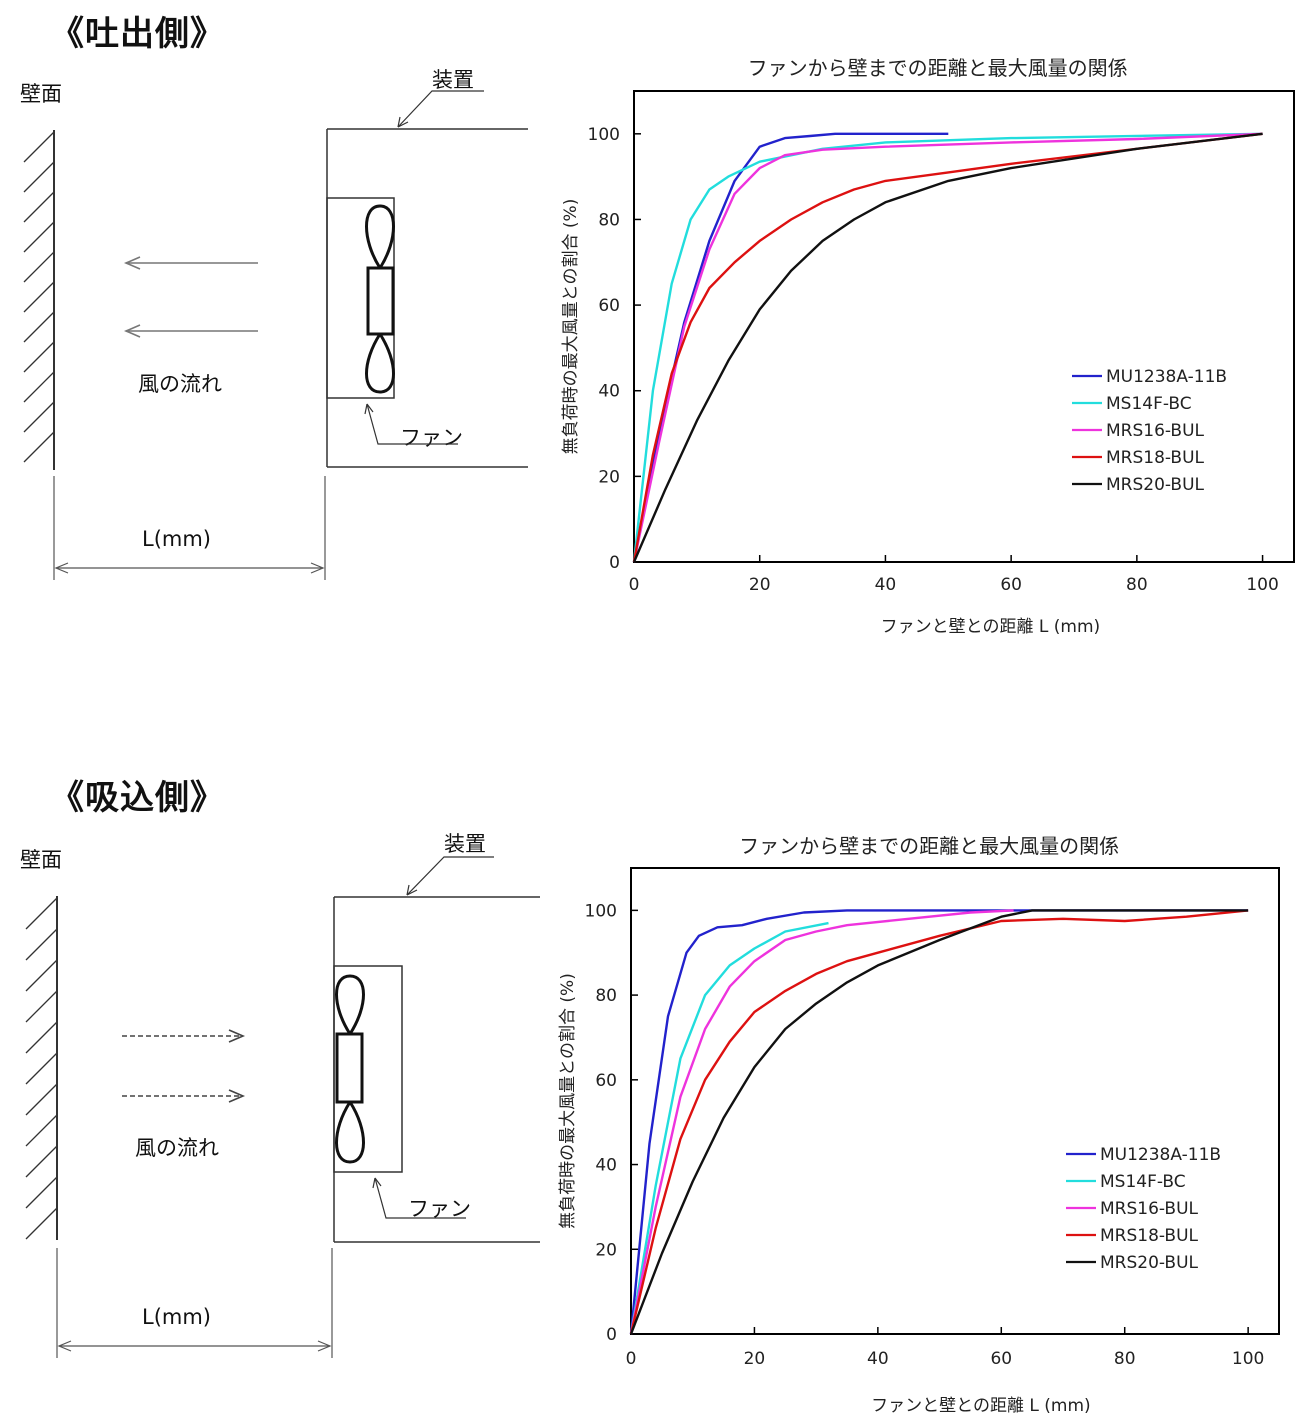 This screenshot has width=1298, height=1424. I want to click on device-outline, so click(436, 1069).